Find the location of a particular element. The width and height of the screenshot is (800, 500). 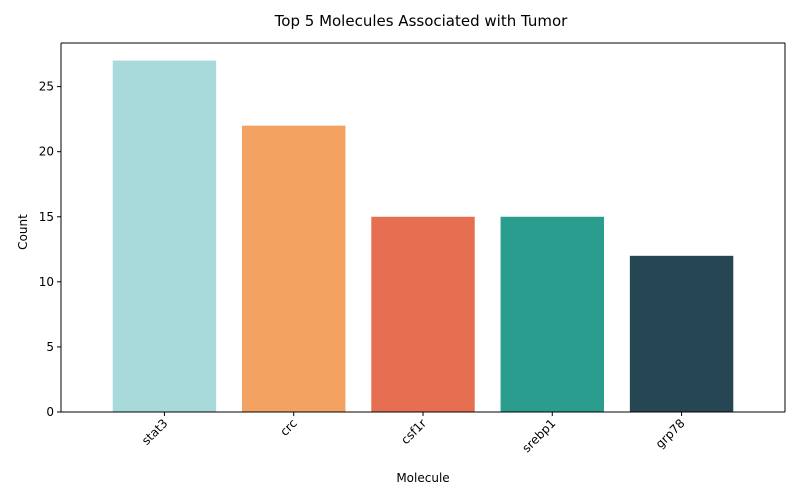

y-tick-label: 10 is located at coordinates (46, 282).